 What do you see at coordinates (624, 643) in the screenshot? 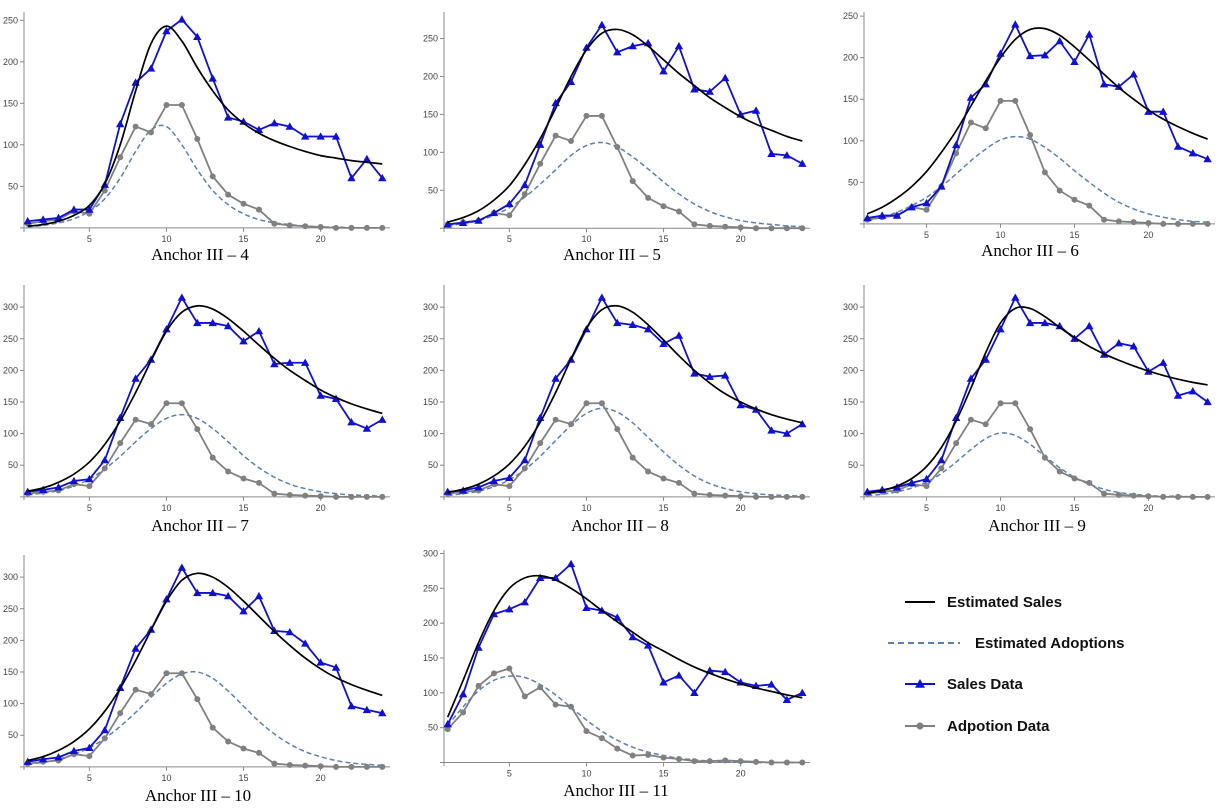
I see `sales-data-line` at bounding box center [624, 643].